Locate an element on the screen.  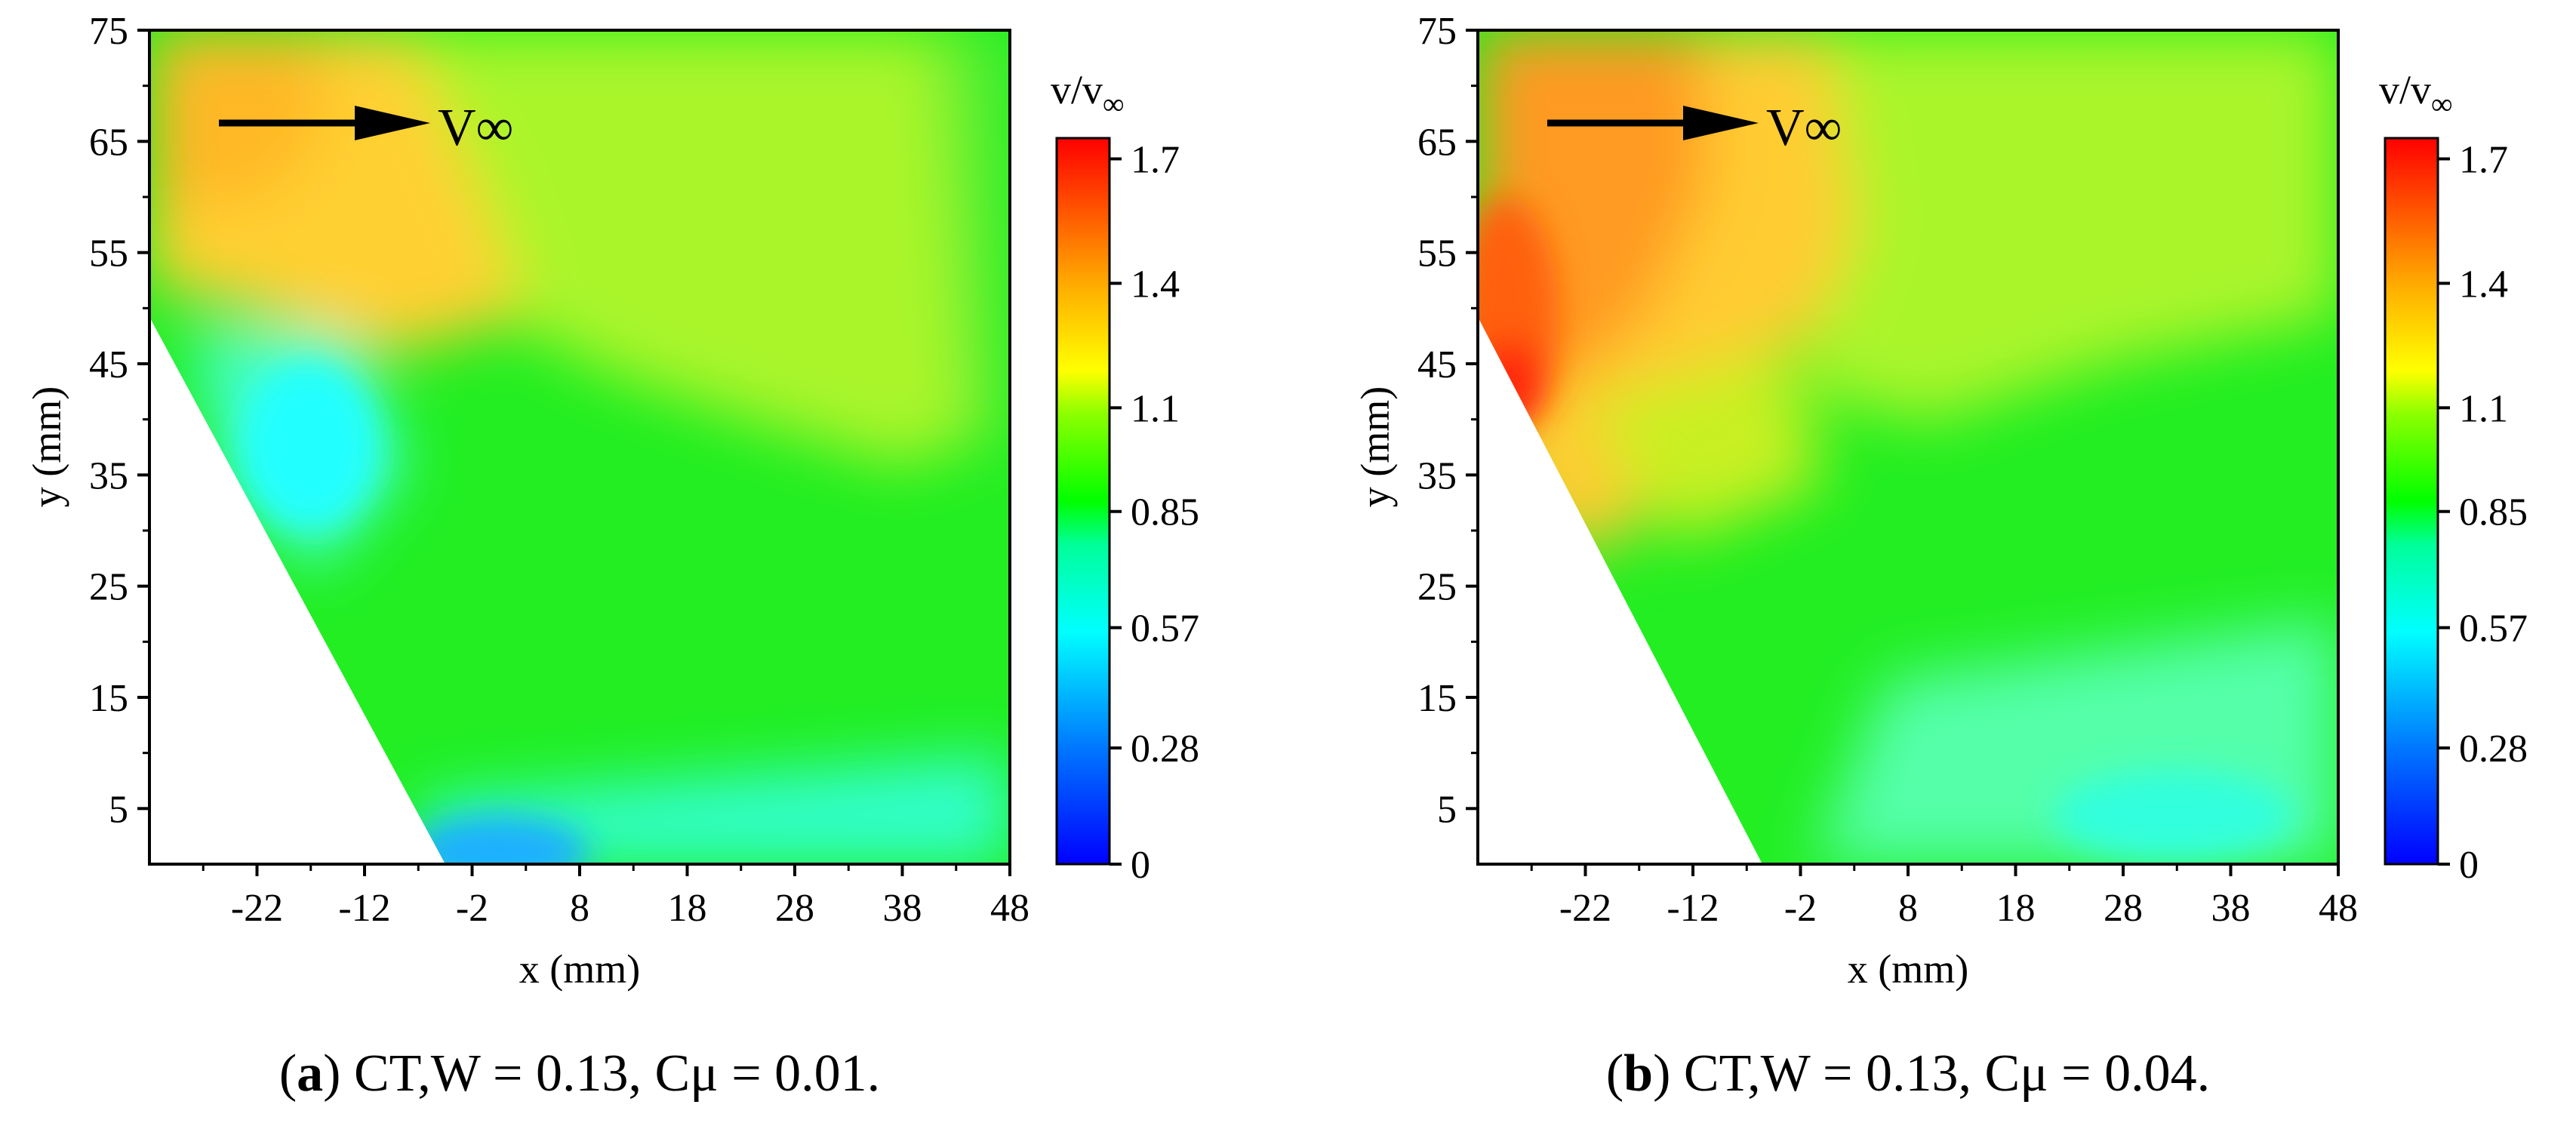
panel-caption: (a) CT,W = 0.13, Cμ = 0.01. is located at coordinates (579, 1074).